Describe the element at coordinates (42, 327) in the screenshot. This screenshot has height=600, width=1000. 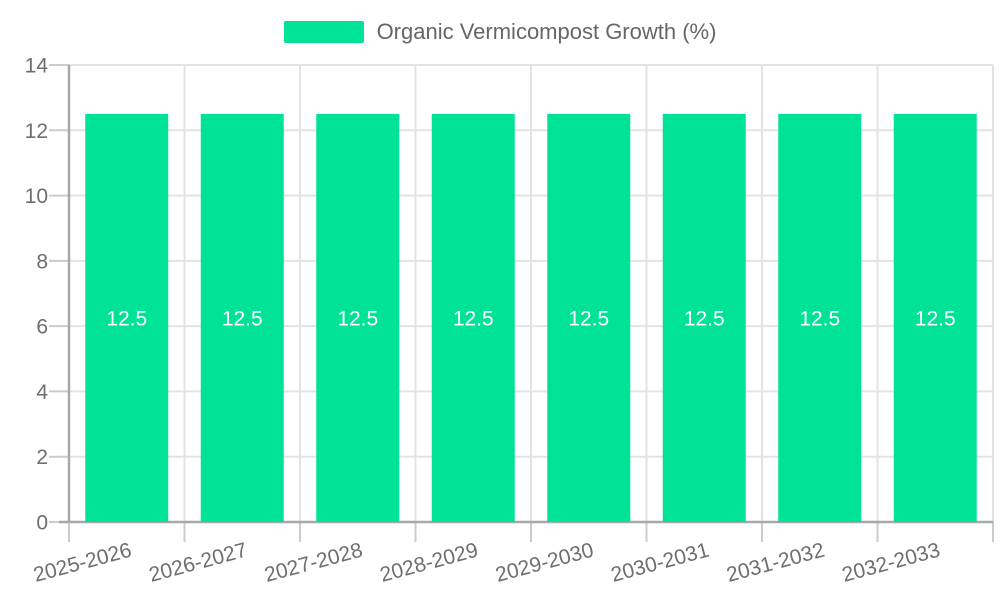
I see `y-axis-label: 6` at that location.